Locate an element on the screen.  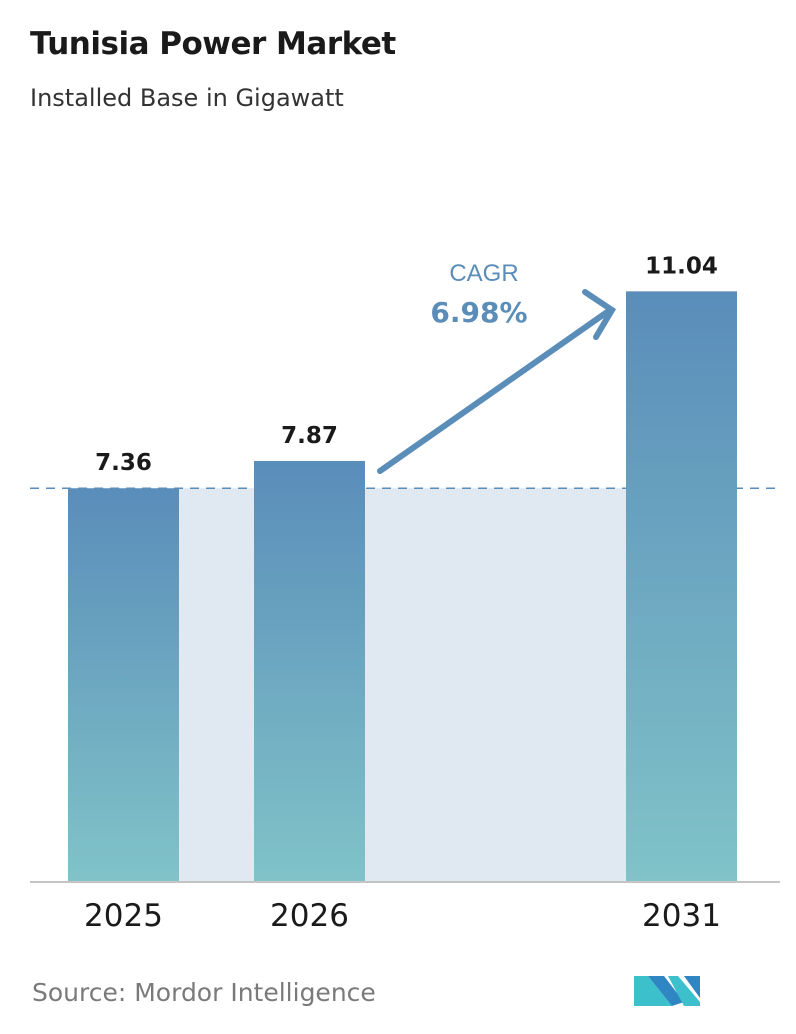
bar-2031 is located at coordinates (681, 586).